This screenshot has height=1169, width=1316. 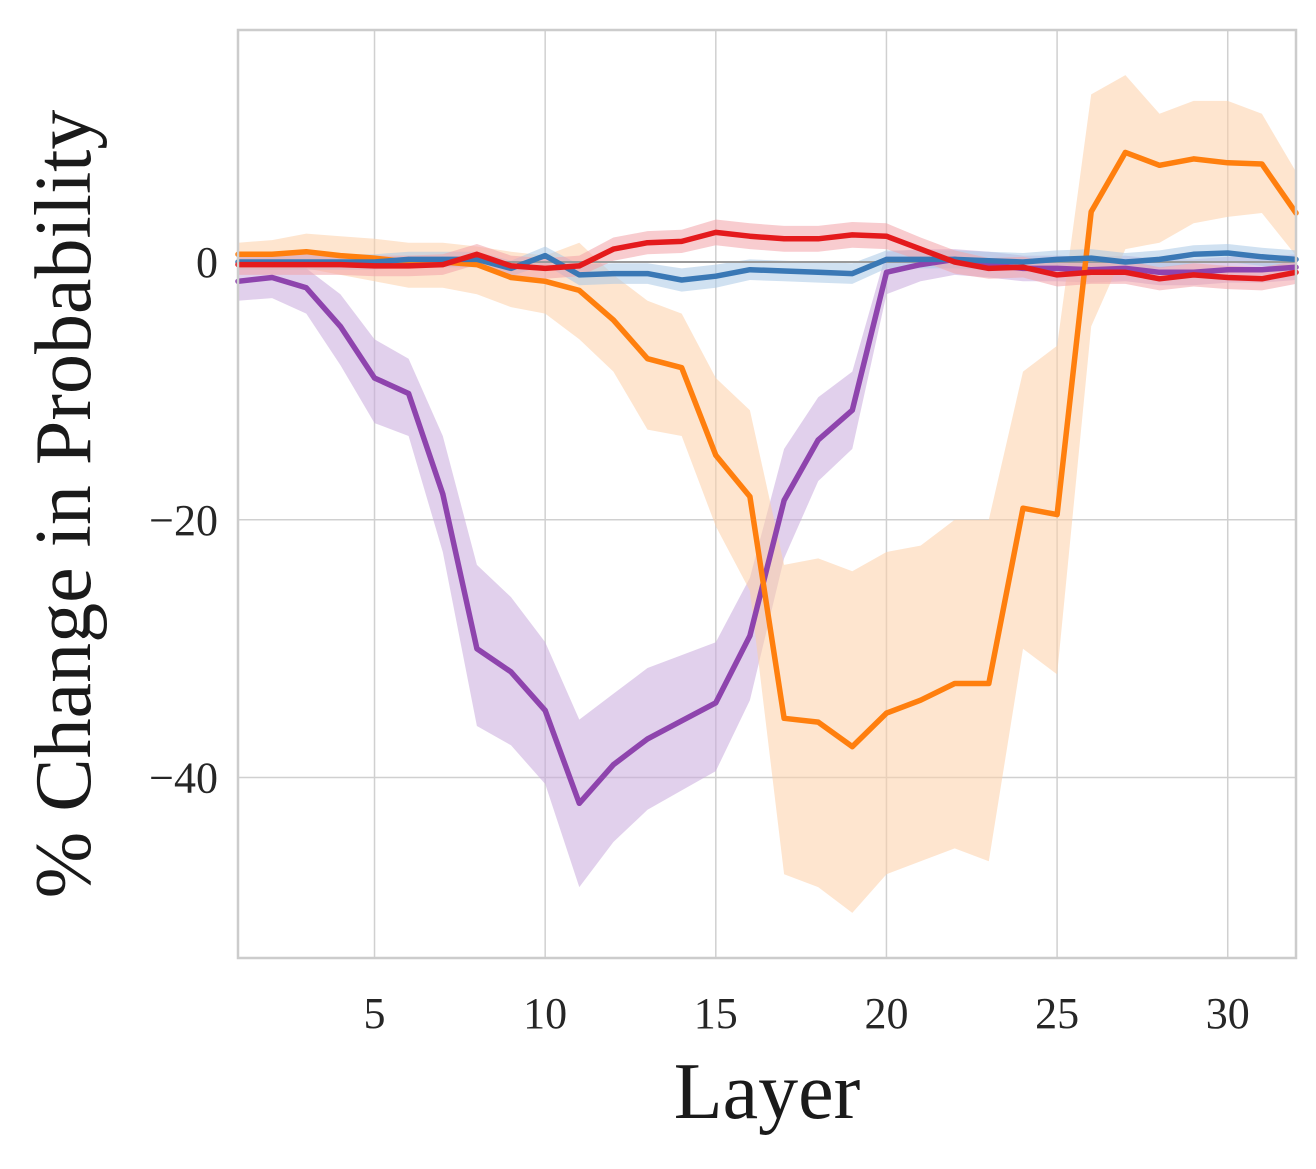 I want to click on y-tick-labels: 0 −20 −40, so click(x=183, y=520).